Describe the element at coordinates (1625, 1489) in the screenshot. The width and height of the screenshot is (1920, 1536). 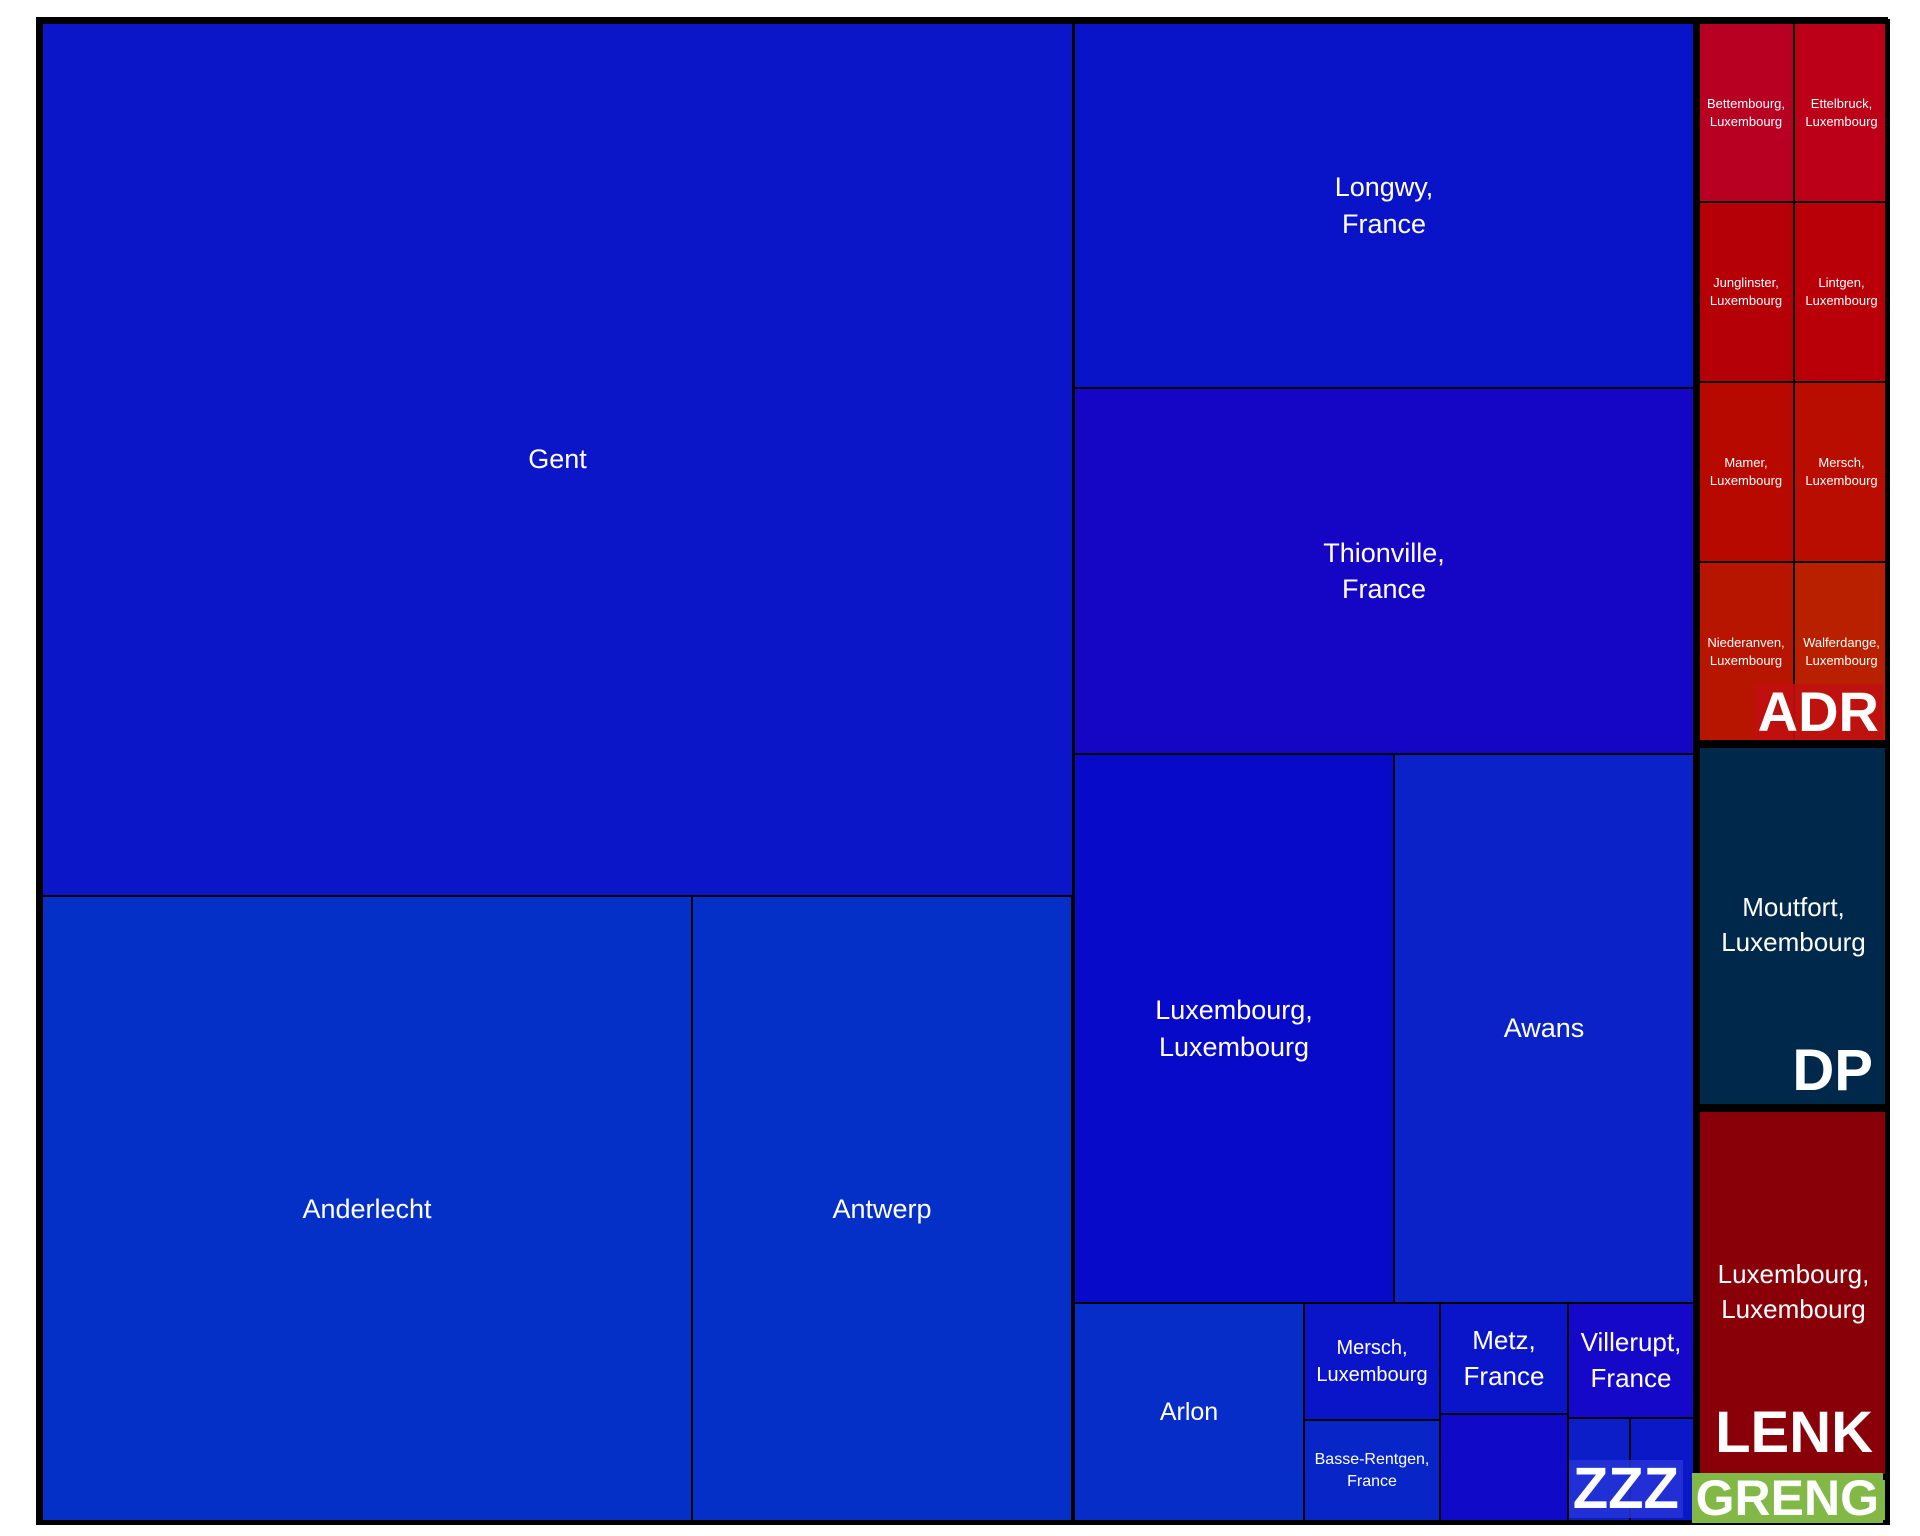
I see `group-label-zzz: ZZZ` at that location.